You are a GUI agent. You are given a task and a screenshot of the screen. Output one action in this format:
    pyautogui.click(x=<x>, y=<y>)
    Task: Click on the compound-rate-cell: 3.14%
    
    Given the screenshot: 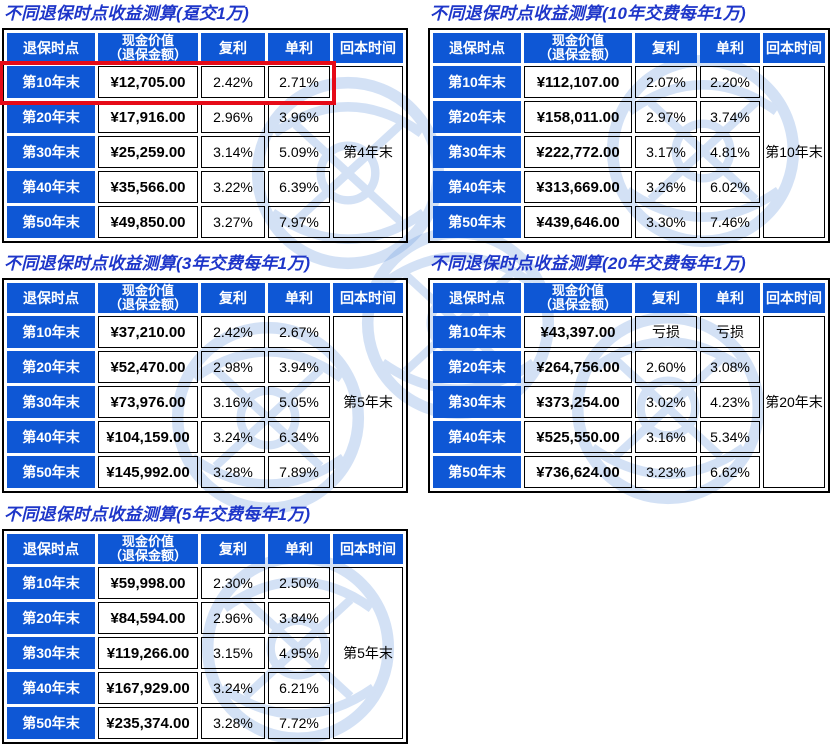 What is the action you would take?
    pyautogui.click(x=233, y=152)
    